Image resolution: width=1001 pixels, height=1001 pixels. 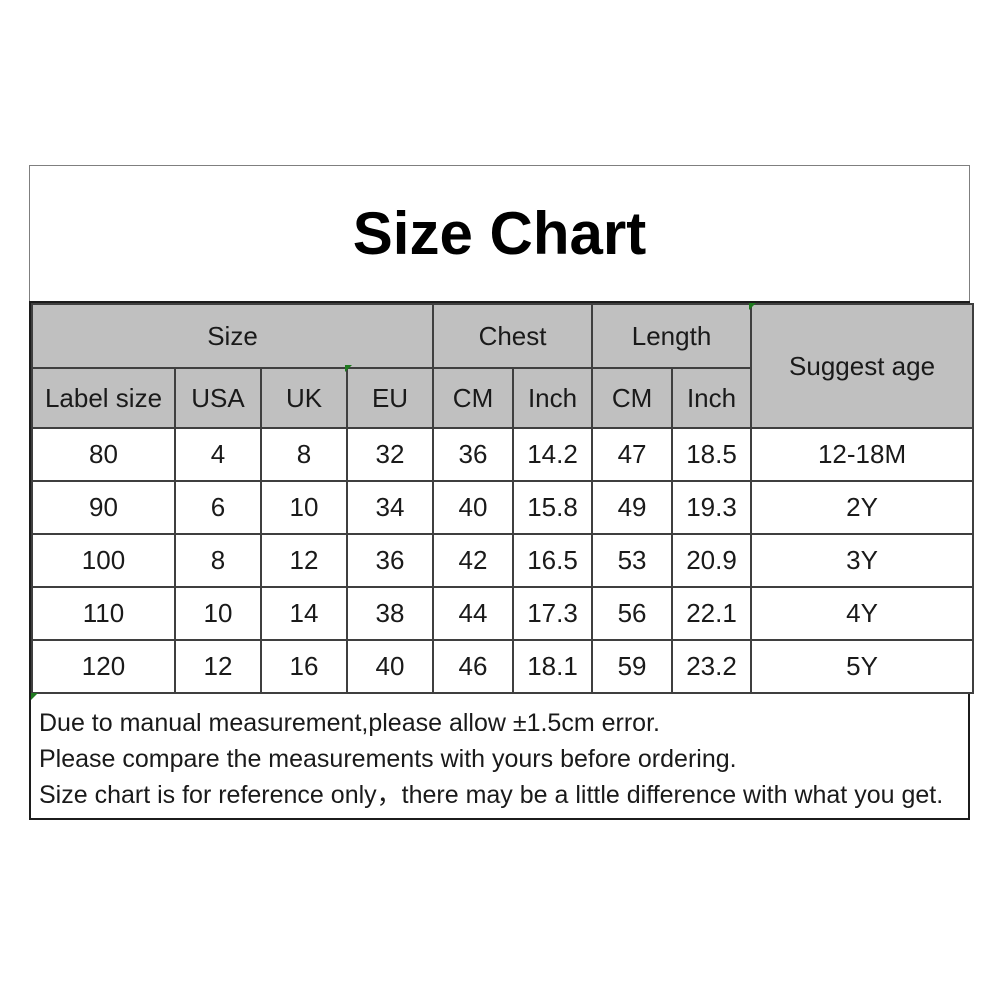 I want to click on page-title: Size Chart, so click(x=499, y=233).